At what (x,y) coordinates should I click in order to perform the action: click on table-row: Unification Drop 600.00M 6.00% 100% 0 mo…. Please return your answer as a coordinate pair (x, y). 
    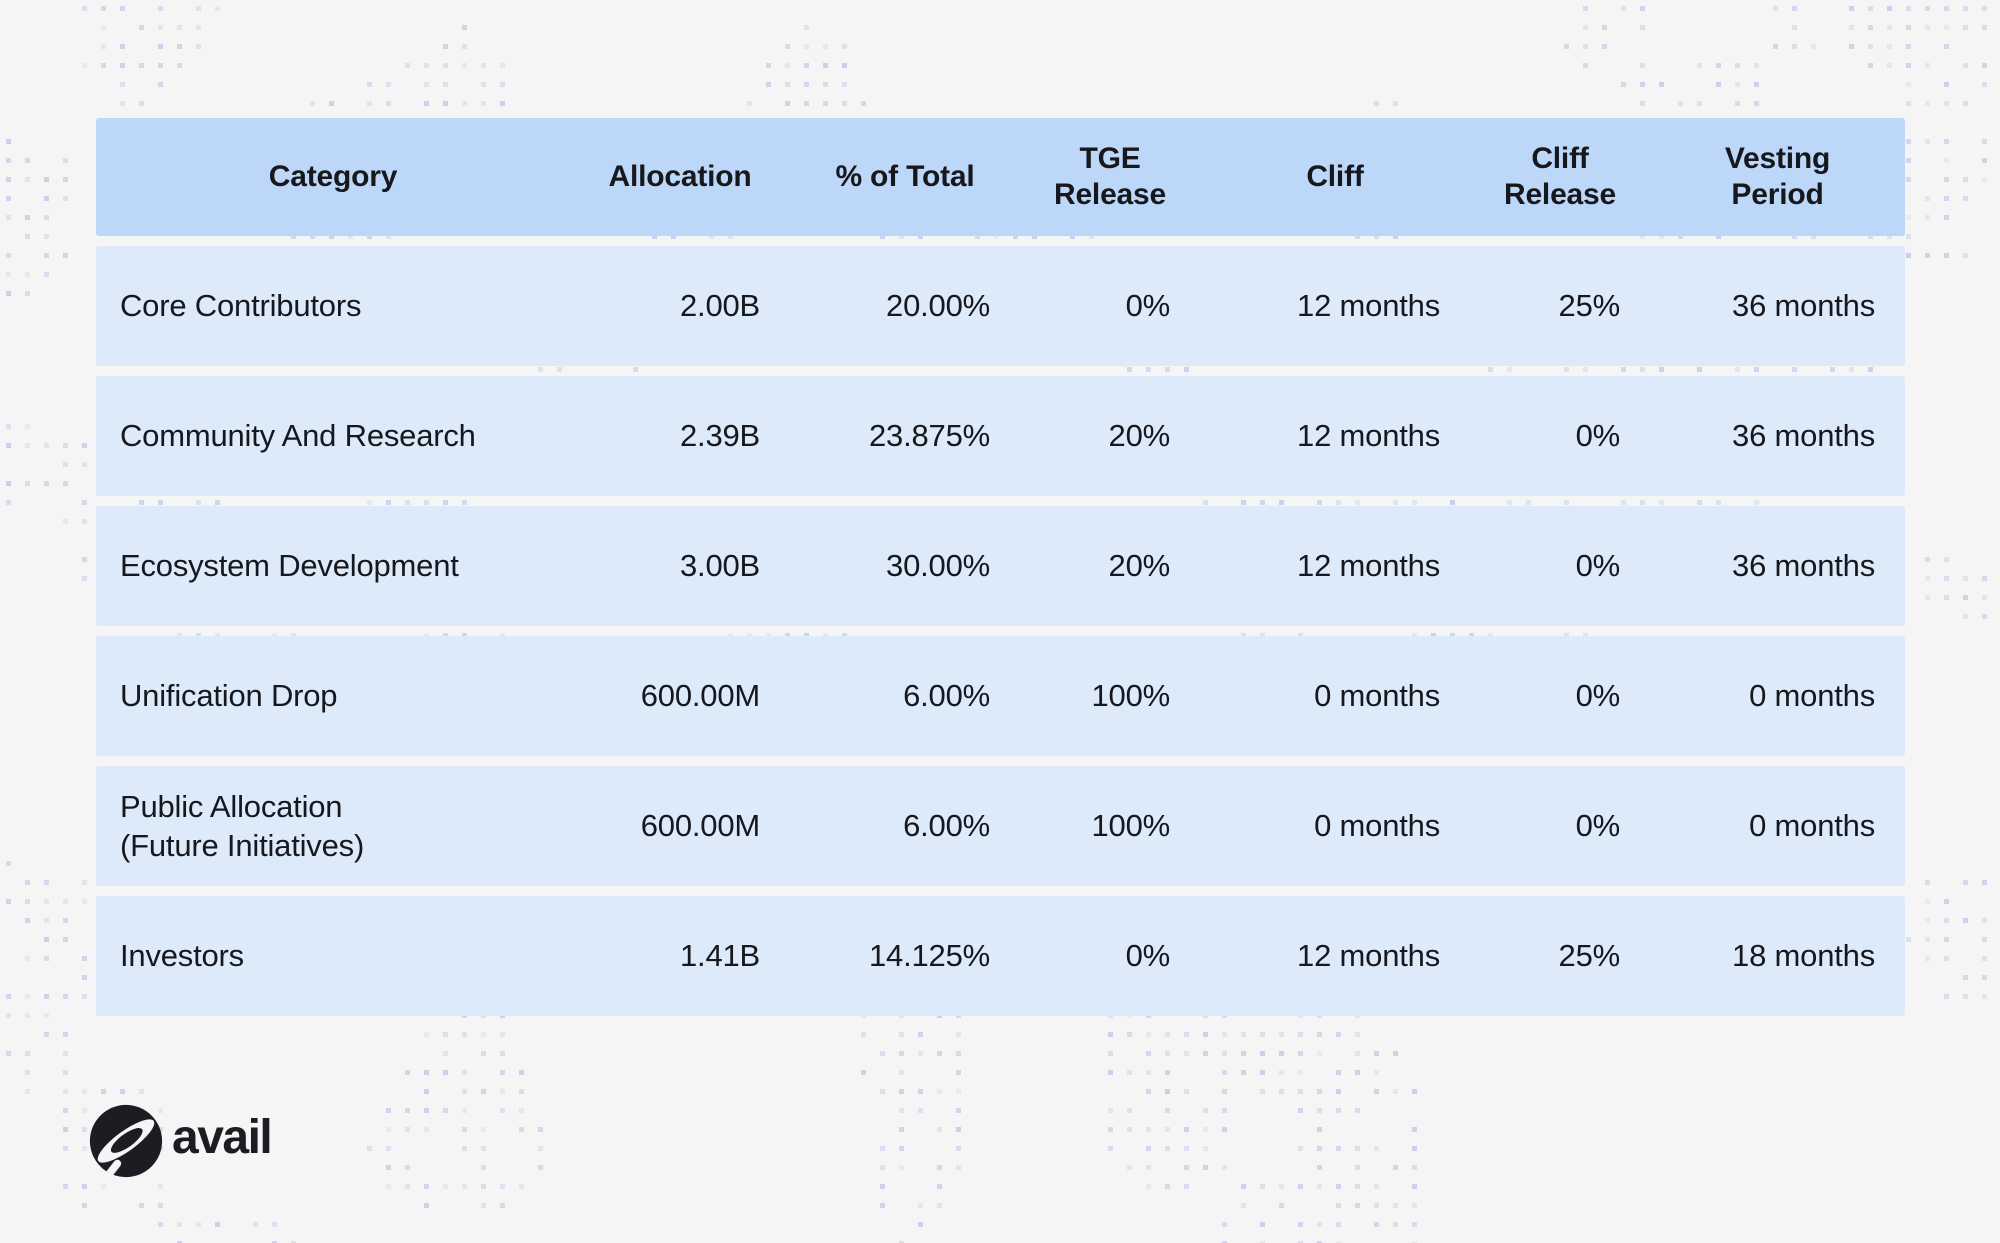
    Looking at the image, I should click on (1000, 696).